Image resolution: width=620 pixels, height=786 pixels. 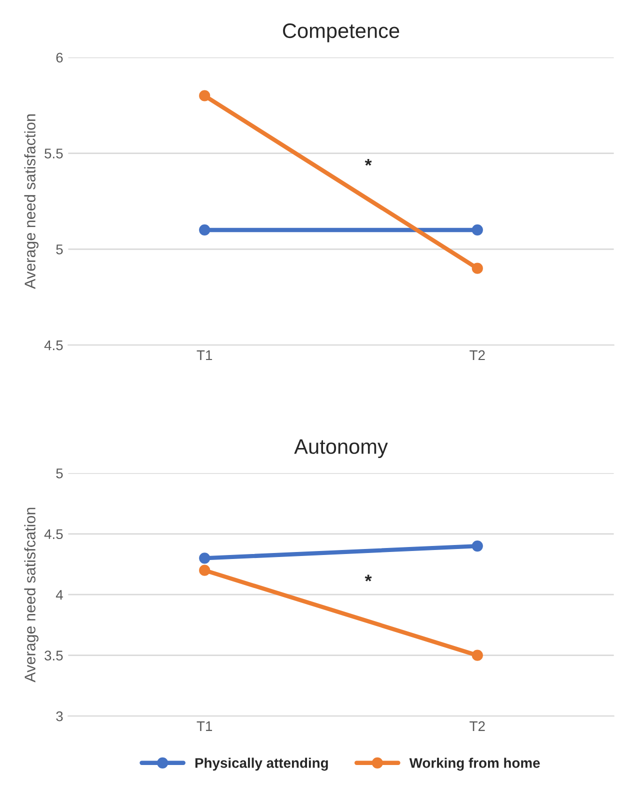 I want to click on y-tick-label: 6, so click(x=59, y=57).